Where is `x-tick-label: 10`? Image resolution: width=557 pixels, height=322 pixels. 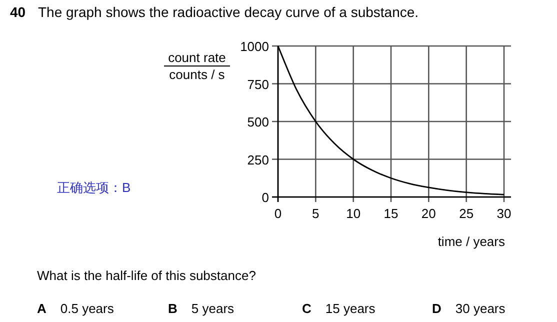
x-tick-label: 10 is located at coordinates (353, 213).